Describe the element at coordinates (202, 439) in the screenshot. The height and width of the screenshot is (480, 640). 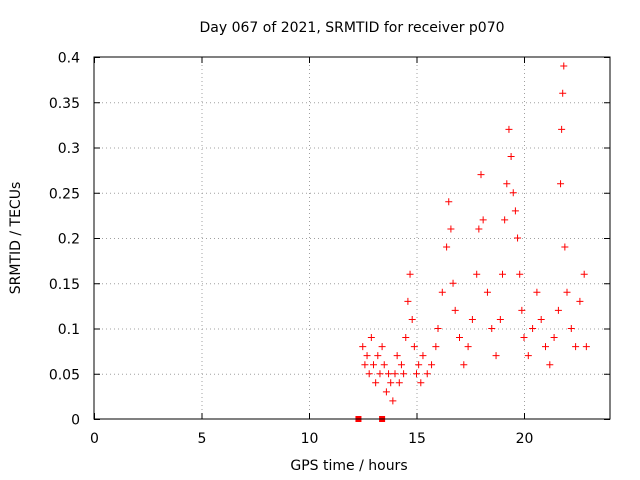
I see `x-tick-label: 5` at that location.